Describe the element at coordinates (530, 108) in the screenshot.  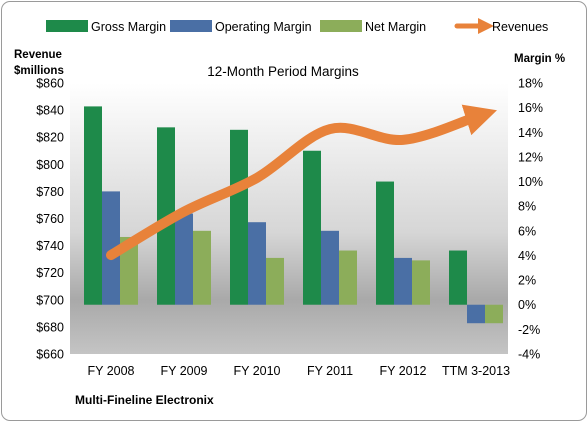
I see `right-tick-label: 16%` at that location.